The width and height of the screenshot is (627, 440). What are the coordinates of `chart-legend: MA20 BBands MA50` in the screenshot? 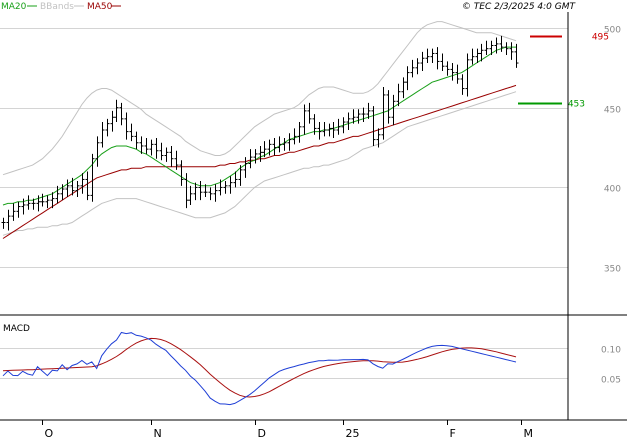 It's located at (61, 7).